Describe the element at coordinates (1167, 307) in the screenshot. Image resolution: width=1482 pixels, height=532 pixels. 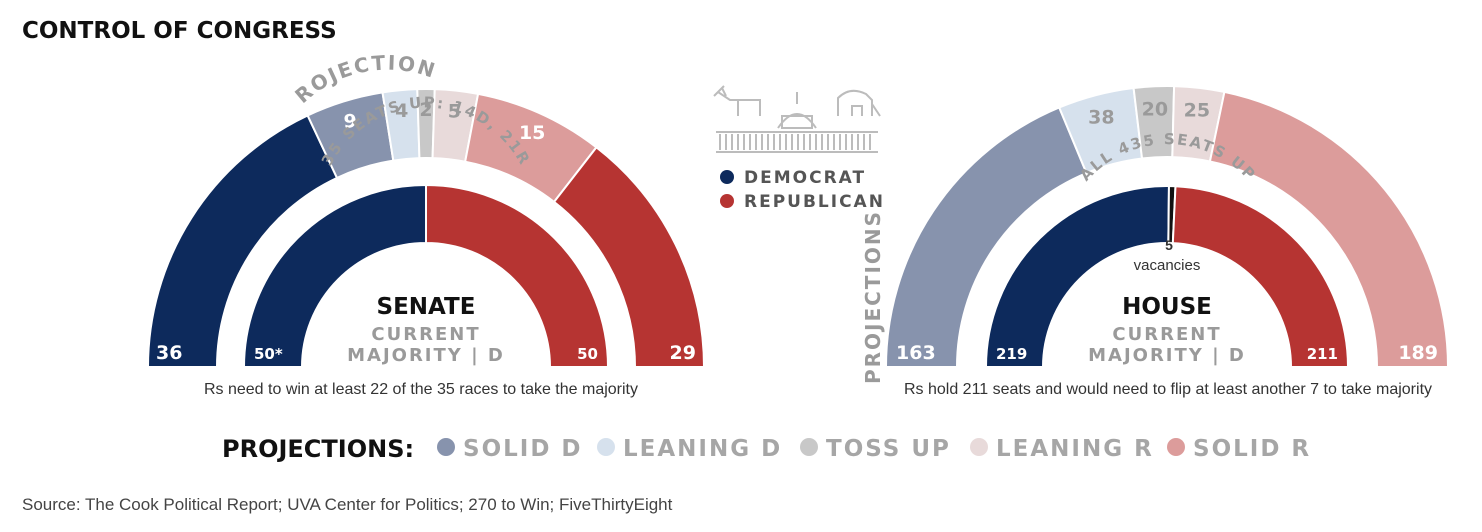
I see `house-title: HOUSE` at that location.